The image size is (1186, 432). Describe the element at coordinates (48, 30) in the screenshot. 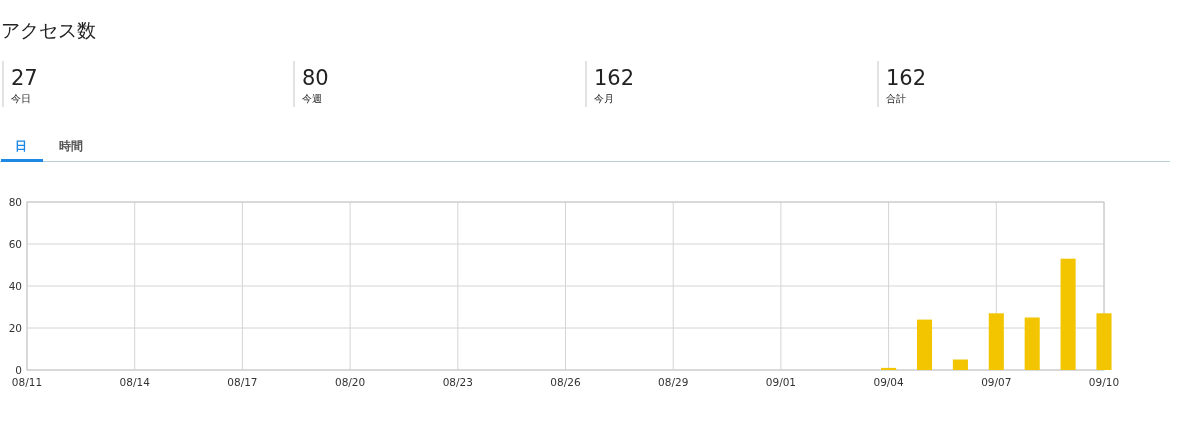

I see `text: アクセス数` at that location.